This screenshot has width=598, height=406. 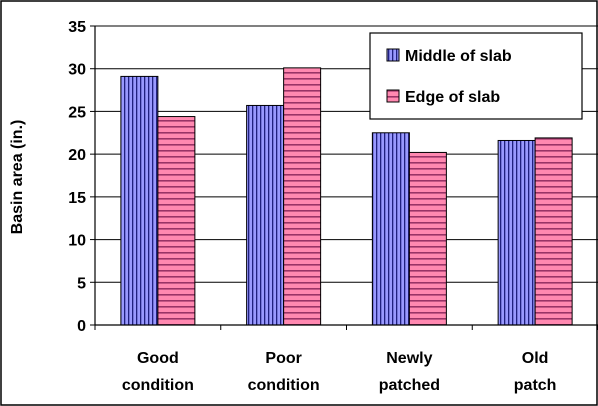 What do you see at coordinates (158, 358) in the screenshot?
I see `category-label-line: Good` at bounding box center [158, 358].